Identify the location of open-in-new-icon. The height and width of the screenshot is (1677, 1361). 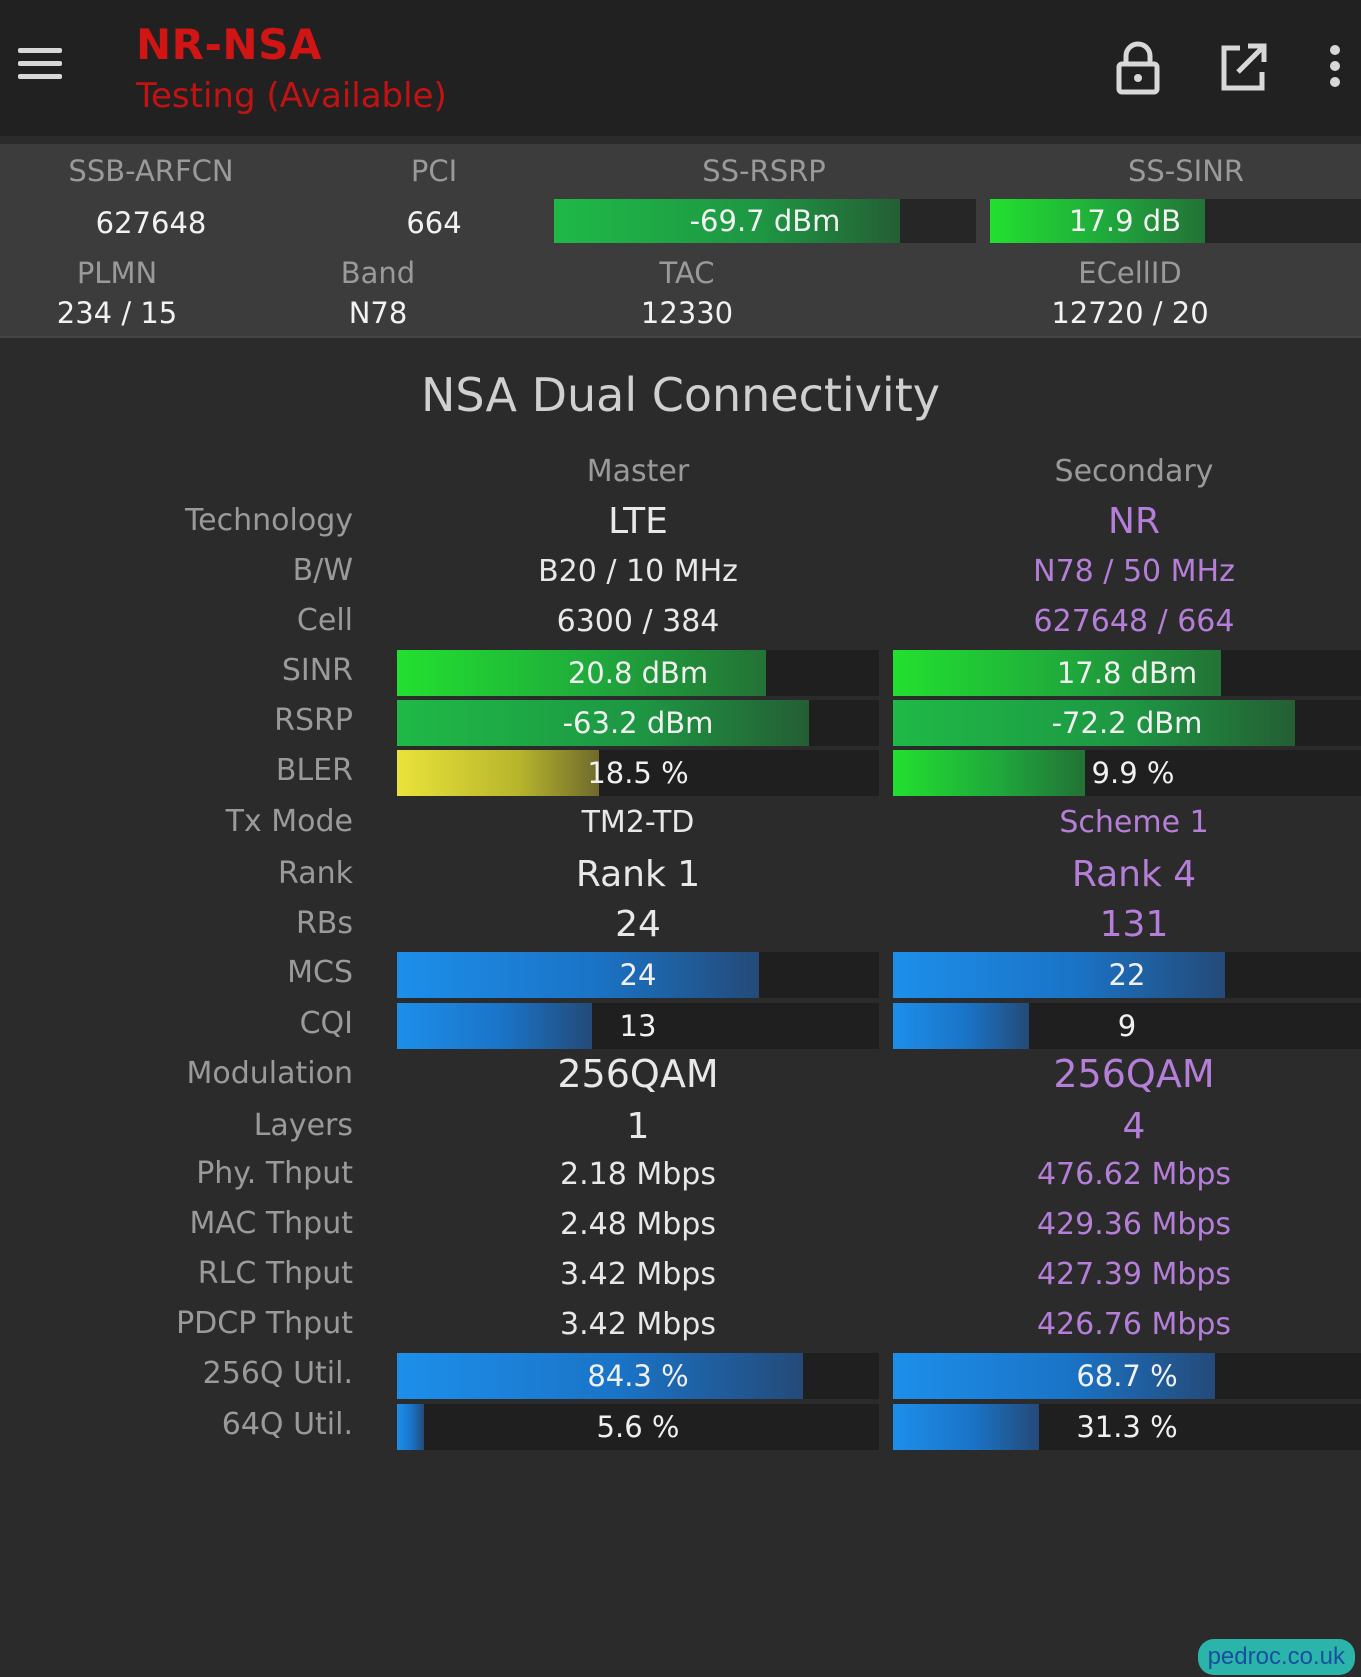
(1244, 68).